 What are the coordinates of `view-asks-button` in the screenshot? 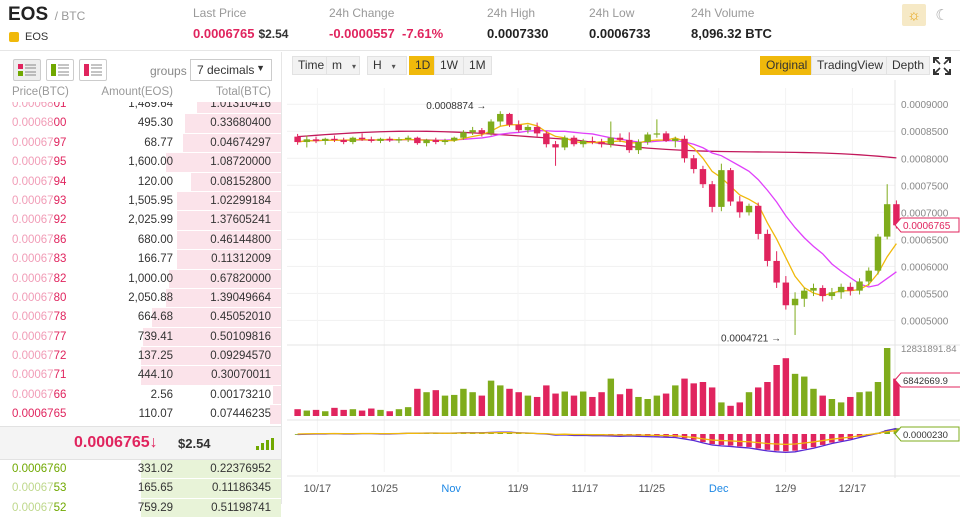 It's located at (93, 70).